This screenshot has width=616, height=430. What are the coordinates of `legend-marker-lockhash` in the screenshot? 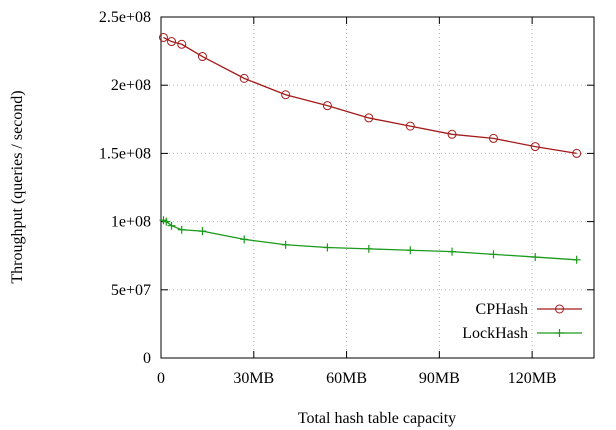 It's located at (559, 333).